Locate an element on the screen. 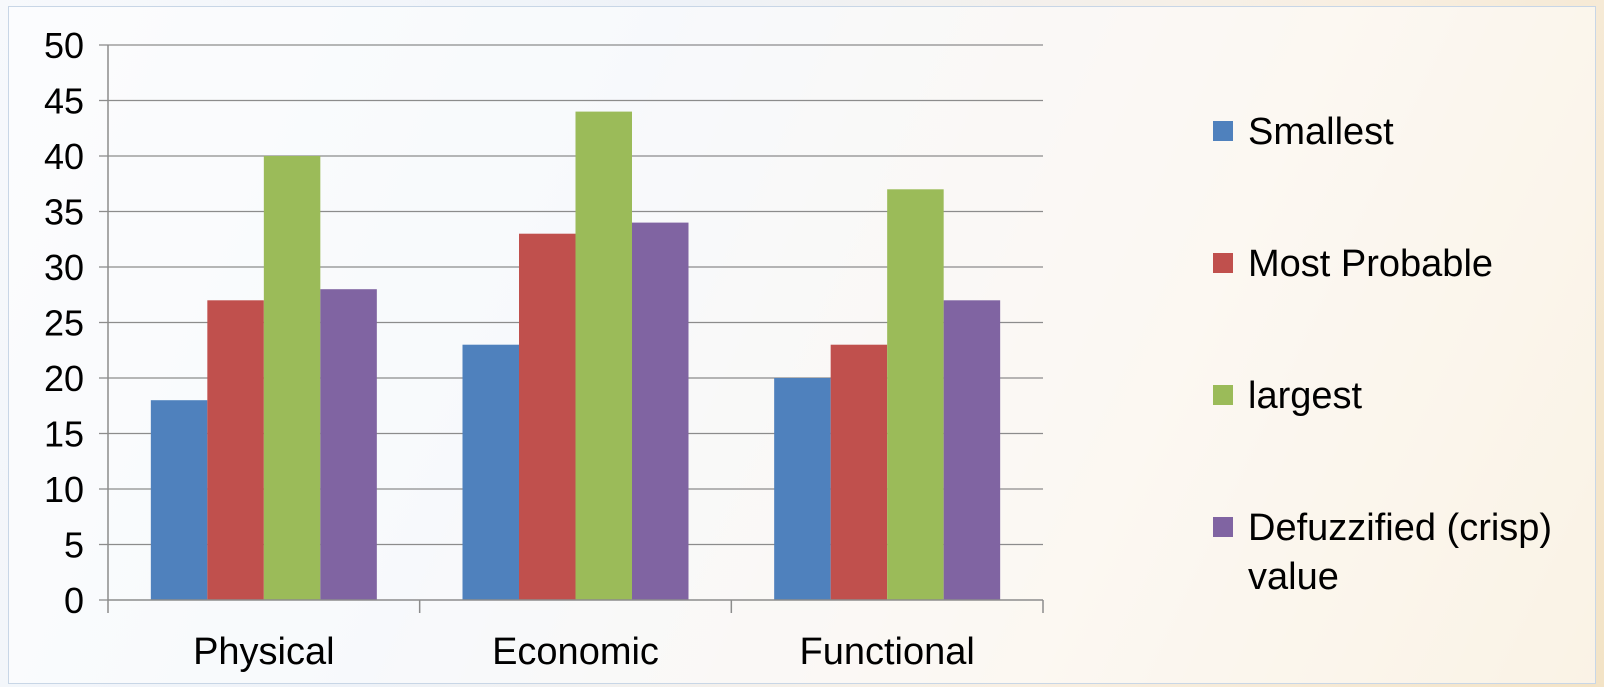  x-category-label: Physical is located at coordinates (264, 652).